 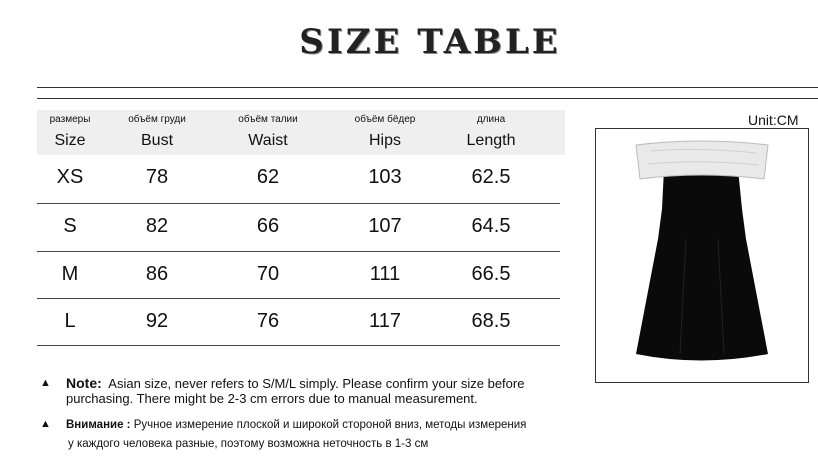 I want to click on table-cell: S, so click(x=70, y=226).